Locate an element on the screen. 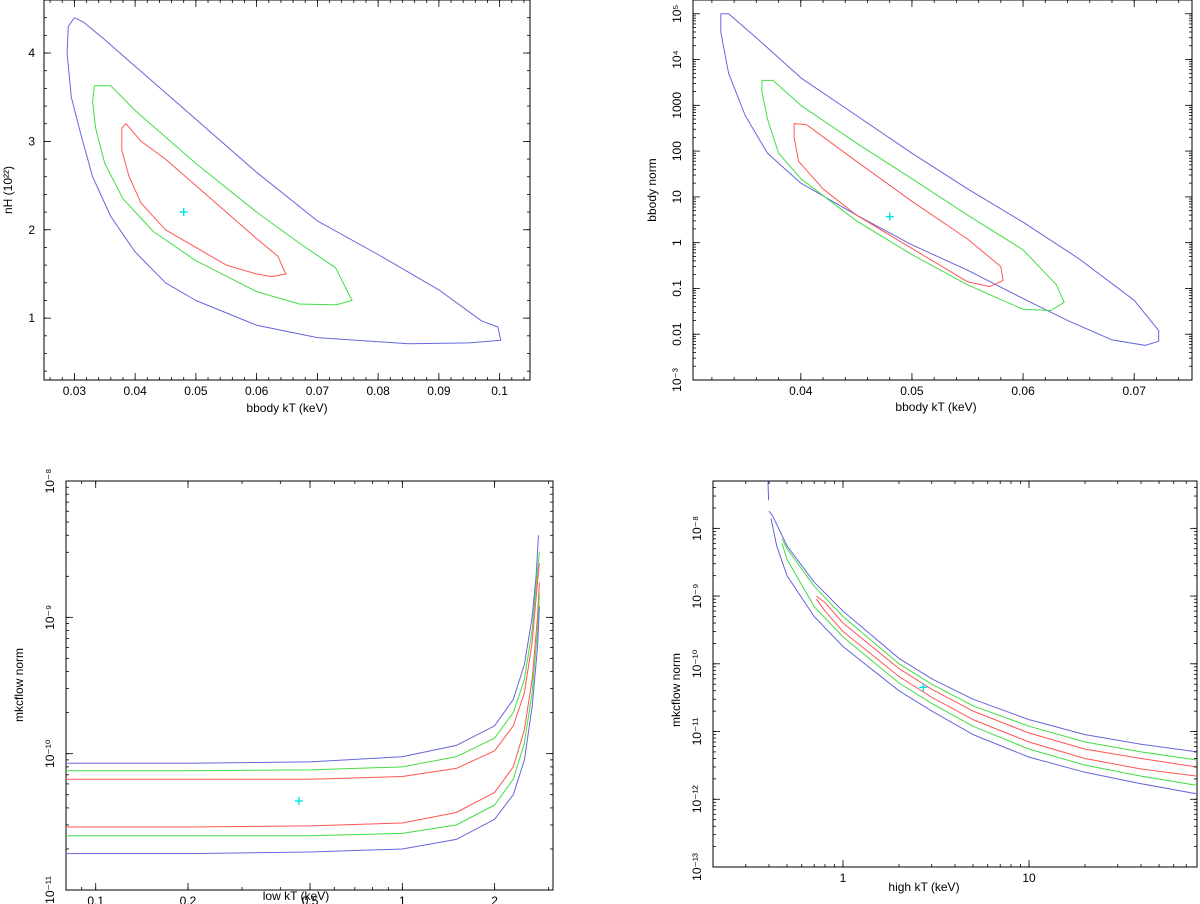  y-tick-label: 0.01 is located at coordinates (677, 334).